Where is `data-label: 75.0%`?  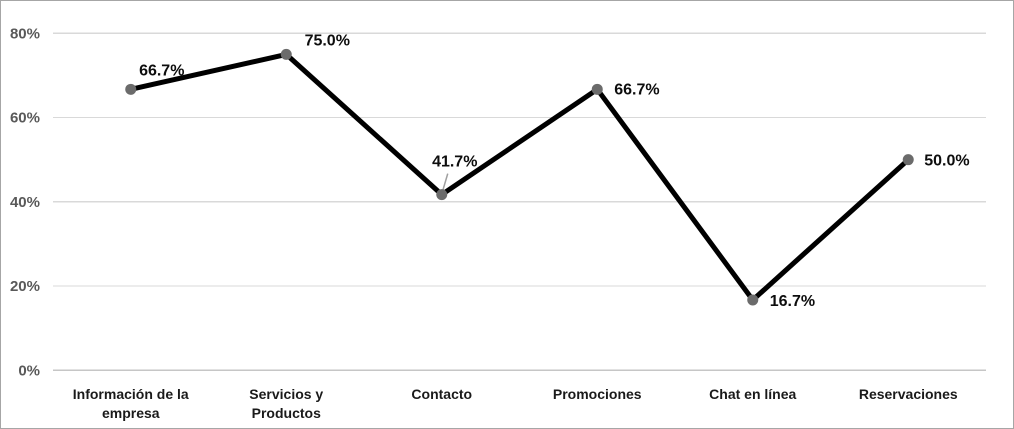 data-label: 75.0% is located at coordinates (327, 40).